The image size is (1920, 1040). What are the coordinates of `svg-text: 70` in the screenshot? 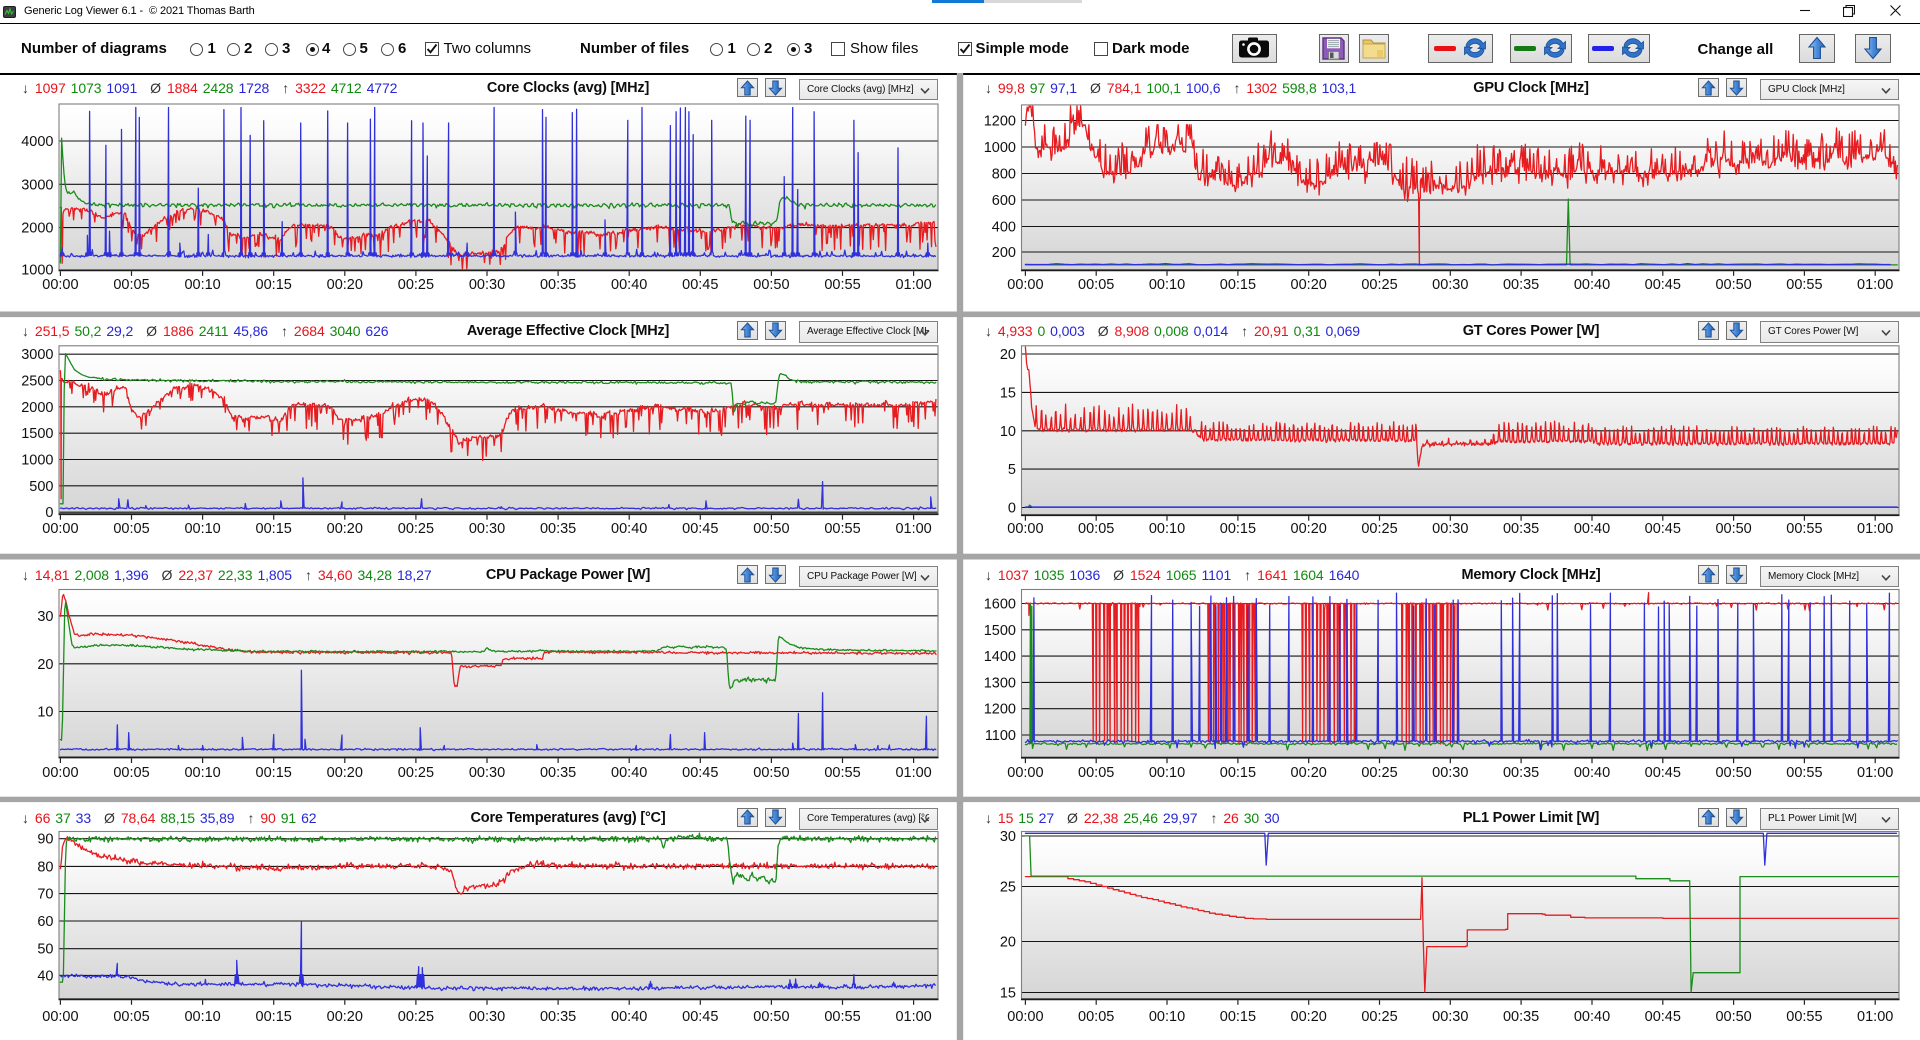 It's located at (45, 895).